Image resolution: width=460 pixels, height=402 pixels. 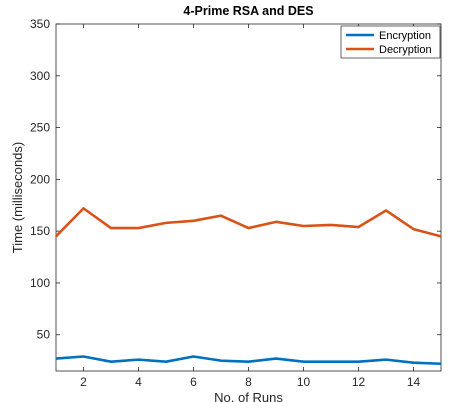 I want to click on x-tick-label: 10, so click(x=304, y=382).